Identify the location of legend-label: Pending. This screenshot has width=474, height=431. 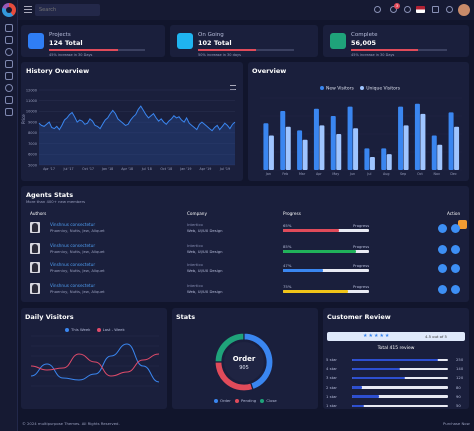
(249, 400).